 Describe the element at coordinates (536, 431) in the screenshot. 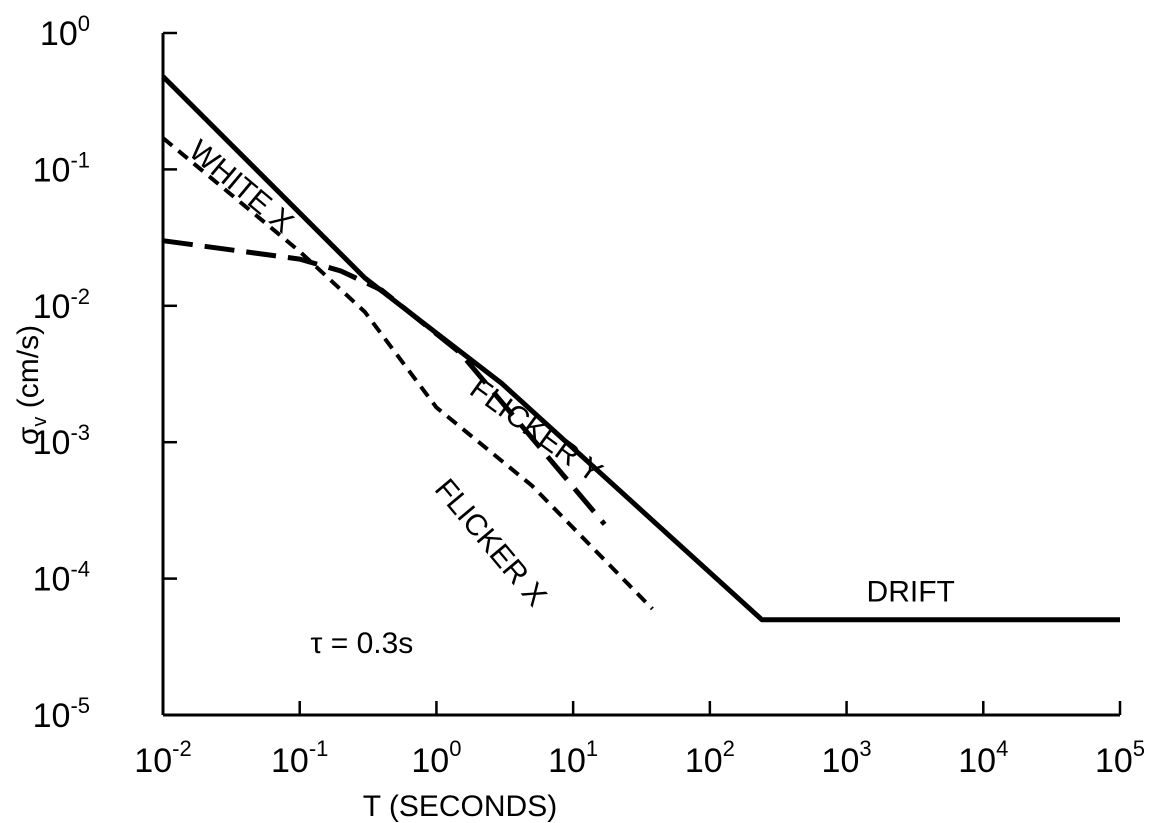

I see `annotation-label: FLICKER Y` at that location.